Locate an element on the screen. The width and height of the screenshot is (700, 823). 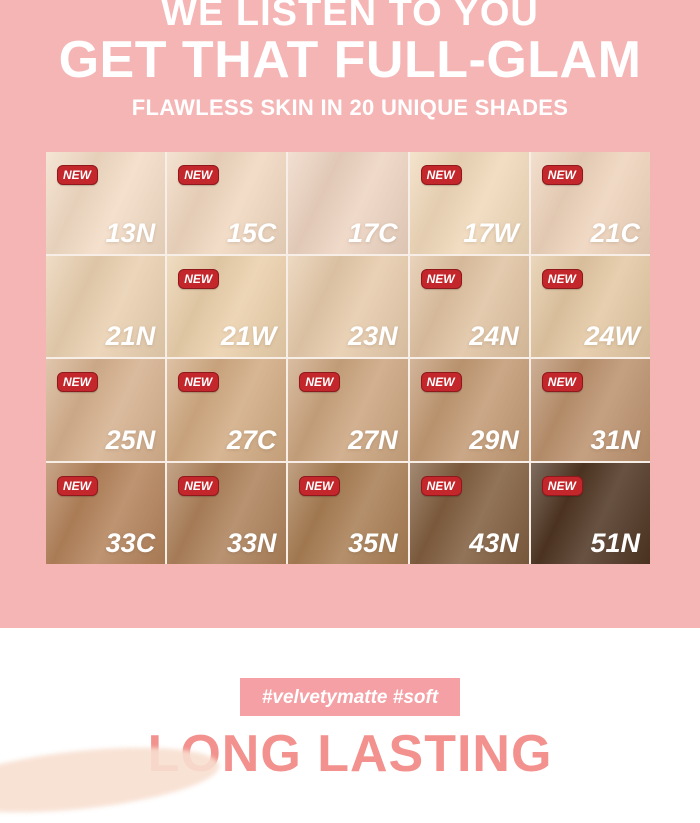
shade-swatch-31n: NEW 31N is located at coordinates (590, 410).